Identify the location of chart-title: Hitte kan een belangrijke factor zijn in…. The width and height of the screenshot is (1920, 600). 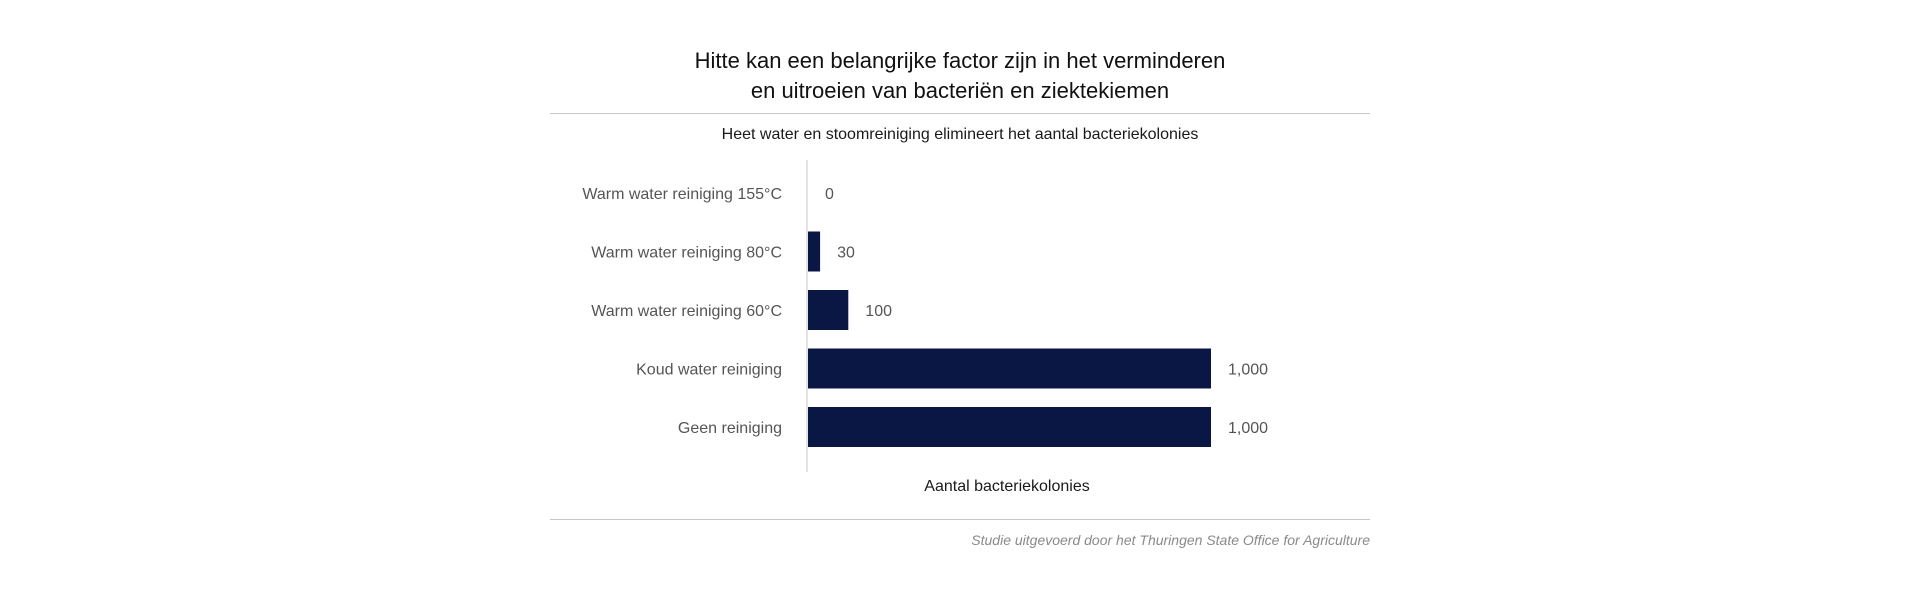
(960, 76).